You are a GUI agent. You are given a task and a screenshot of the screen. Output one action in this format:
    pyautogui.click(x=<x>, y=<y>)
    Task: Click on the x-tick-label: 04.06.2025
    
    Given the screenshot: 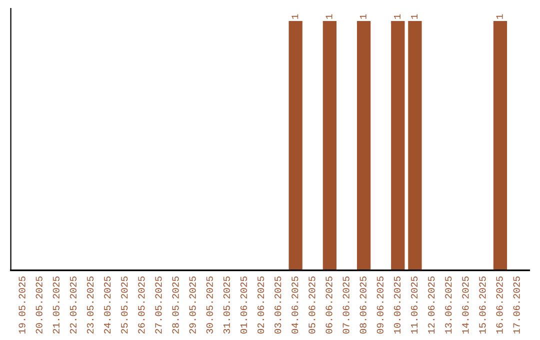 What is the action you would take?
    pyautogui.click(x=295, y=305)
    